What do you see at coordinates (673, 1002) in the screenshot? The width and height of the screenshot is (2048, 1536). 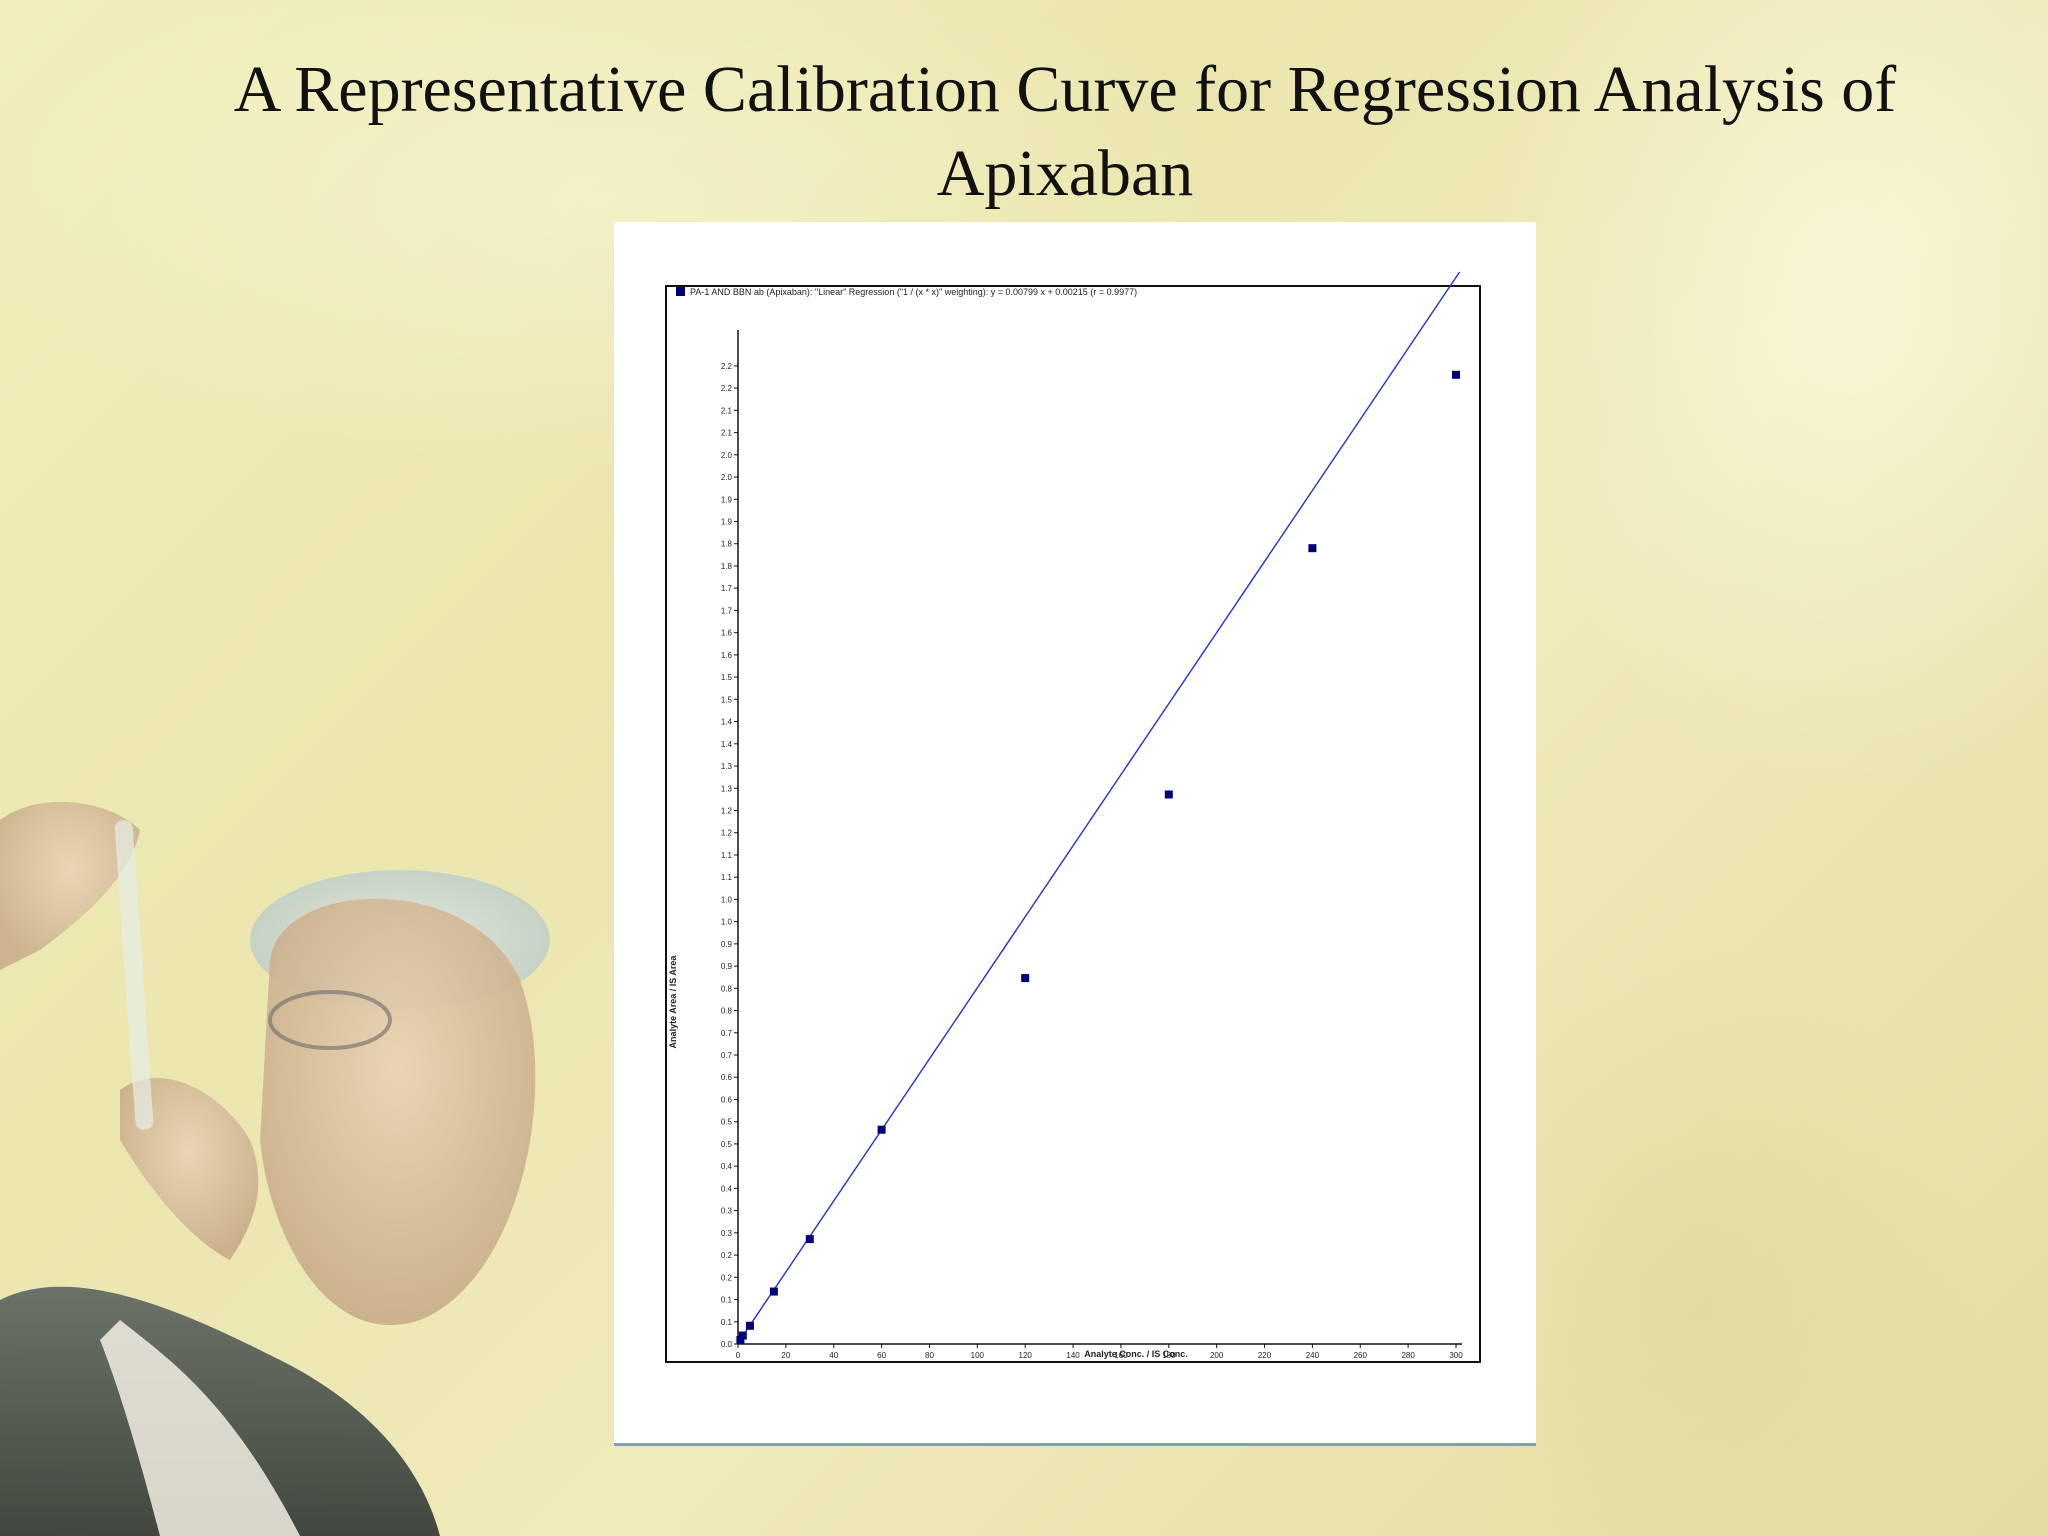 I see `y-axis-title: Analyte Area / IS Area` at bounding box center [673, 1002].